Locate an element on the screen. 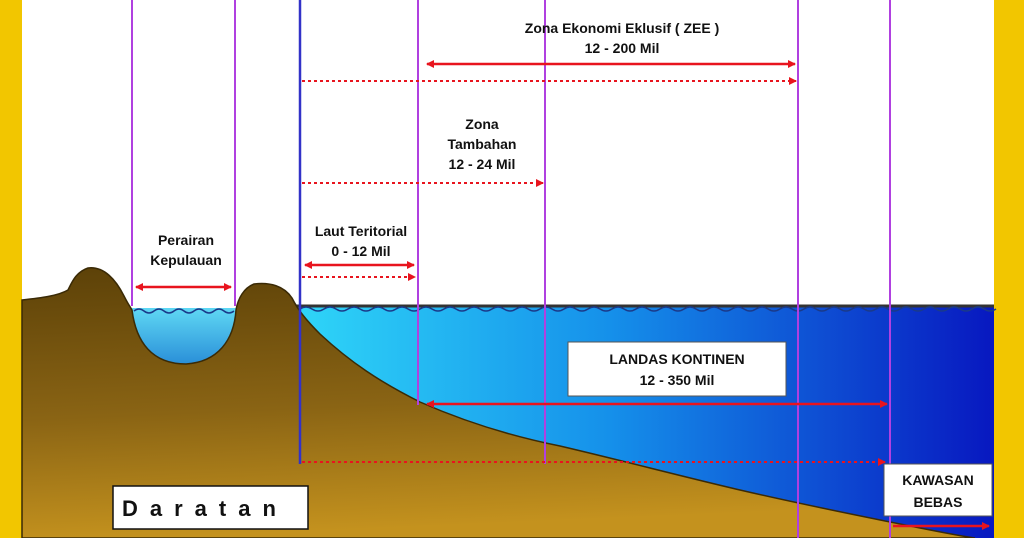  landas-kontinen-range: 12 - 350 Mil is located at coordinates (677, 380).